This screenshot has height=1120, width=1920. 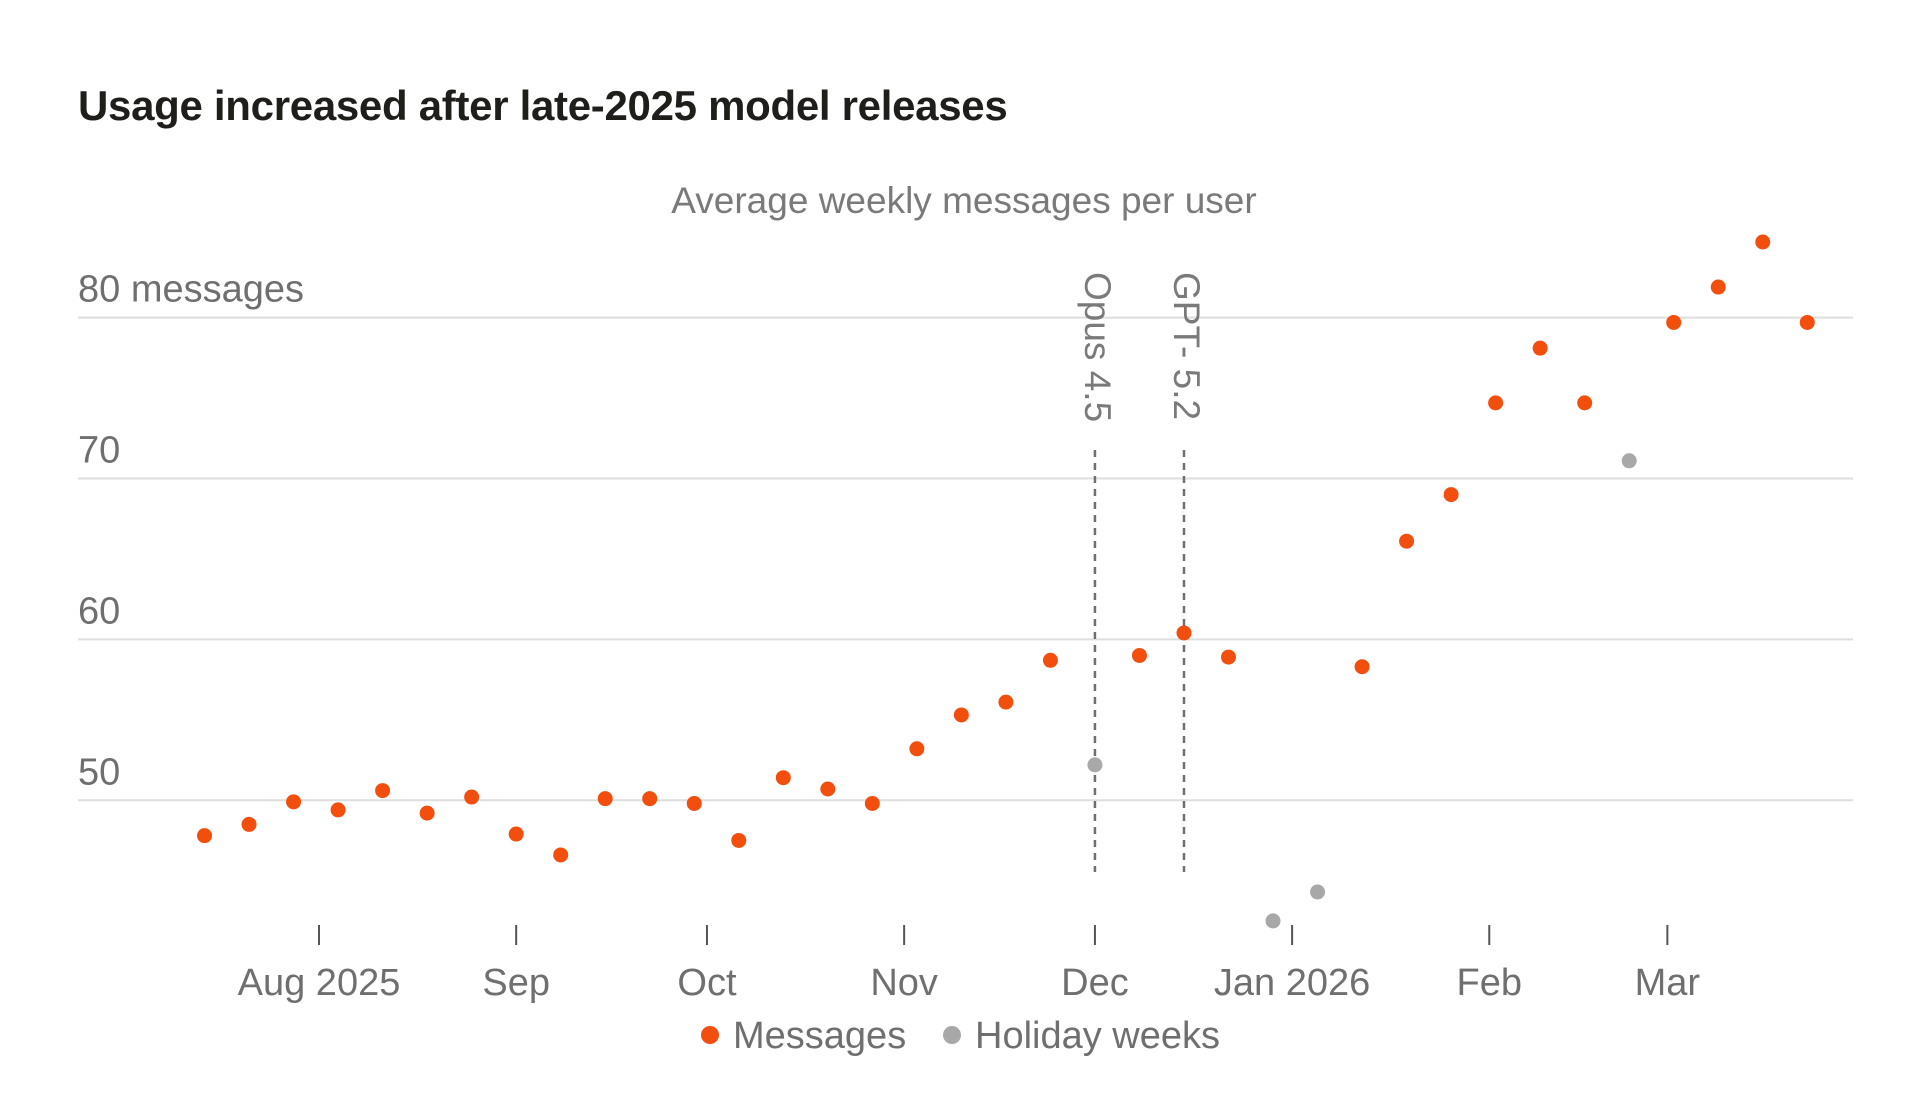 I want to click on y-tick-label: 70, so click(x=99, y=450).